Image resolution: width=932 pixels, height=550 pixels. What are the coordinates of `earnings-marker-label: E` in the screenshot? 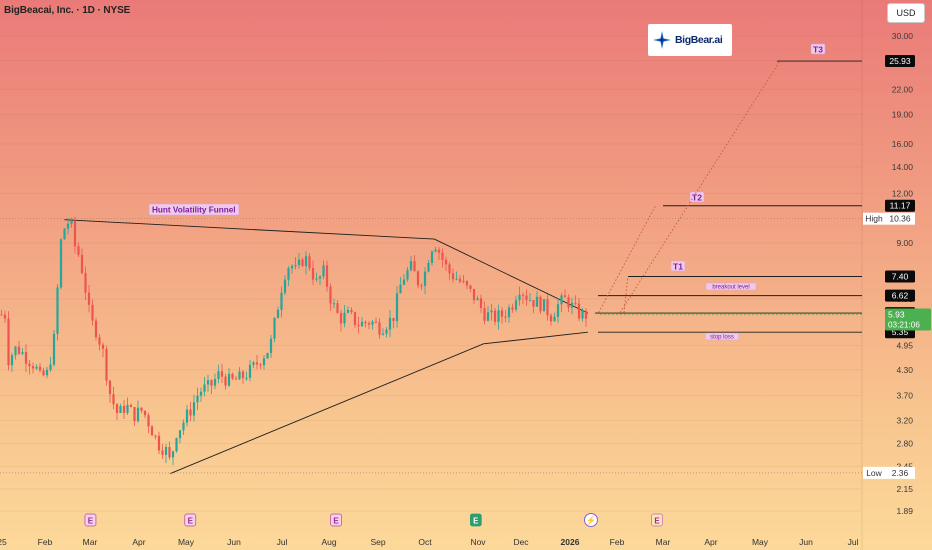 It's located at (336, 520).